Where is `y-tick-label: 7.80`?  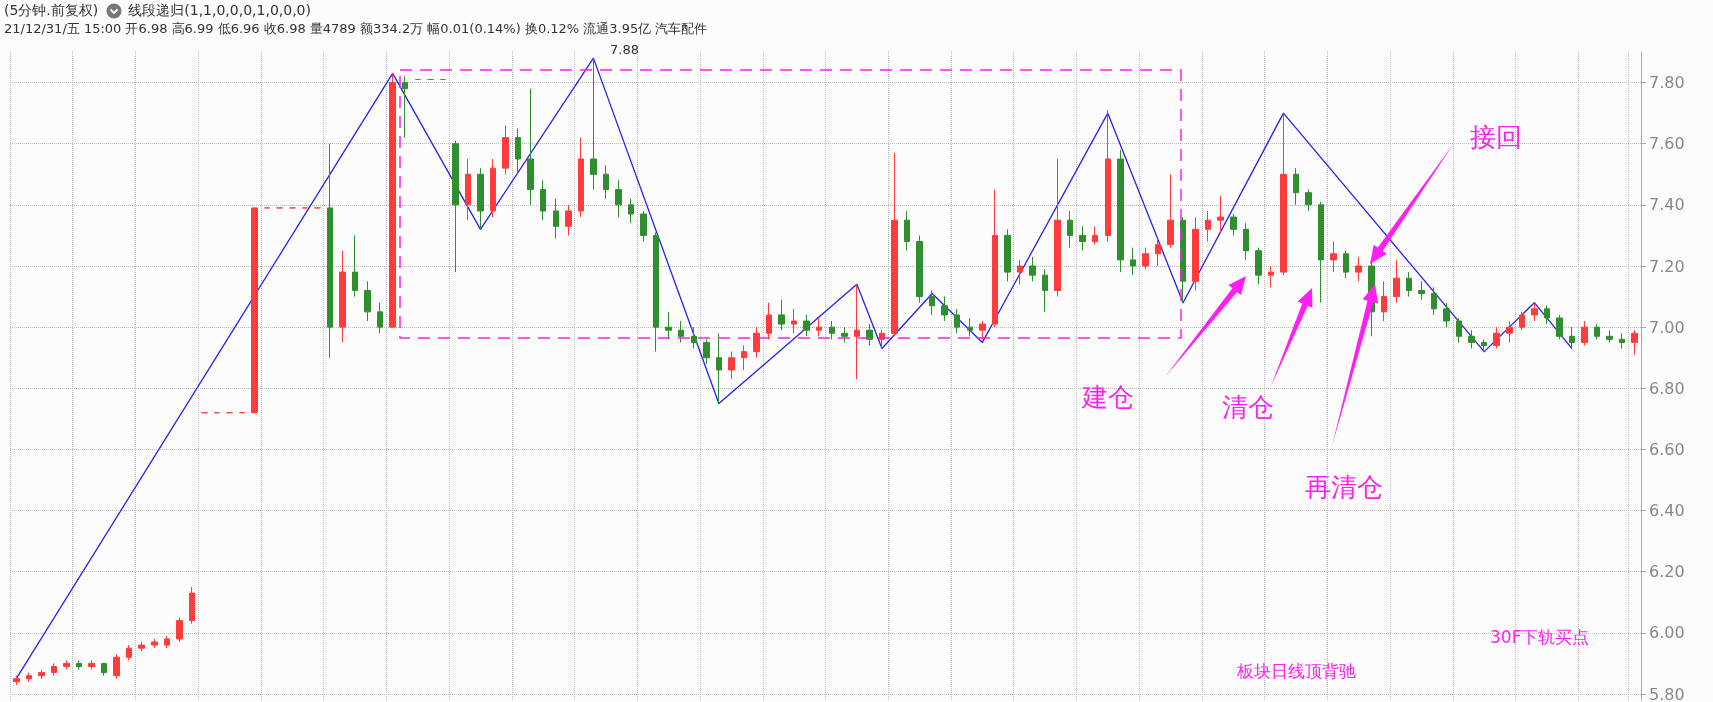 y-tick-label: 7.80 is located at coordinates (1667, 83).